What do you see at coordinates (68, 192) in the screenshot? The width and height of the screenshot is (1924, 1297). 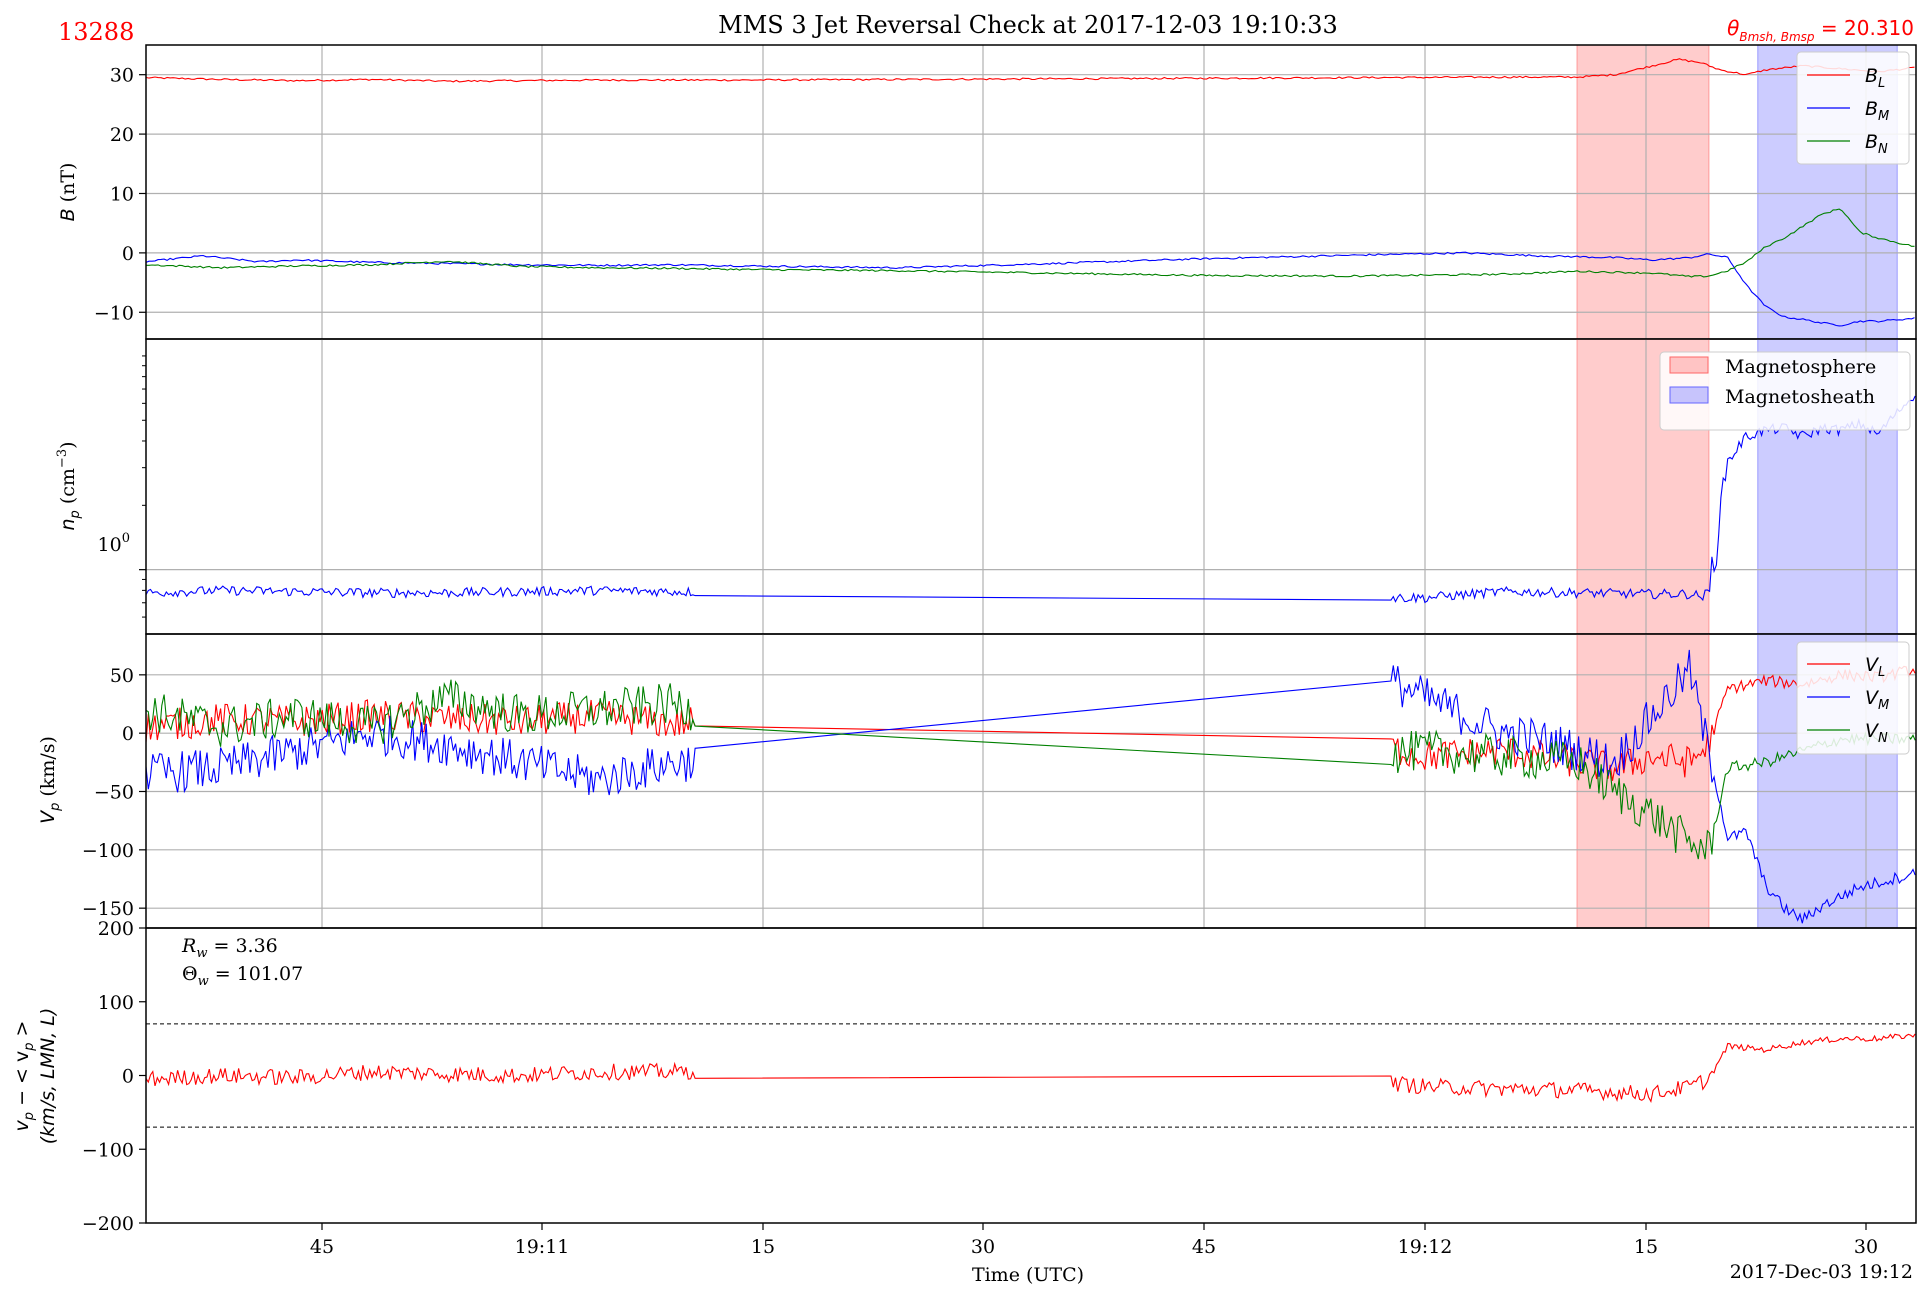 I see `panel-b-ylabel: B (nT)` at bounding box center [68, 192].